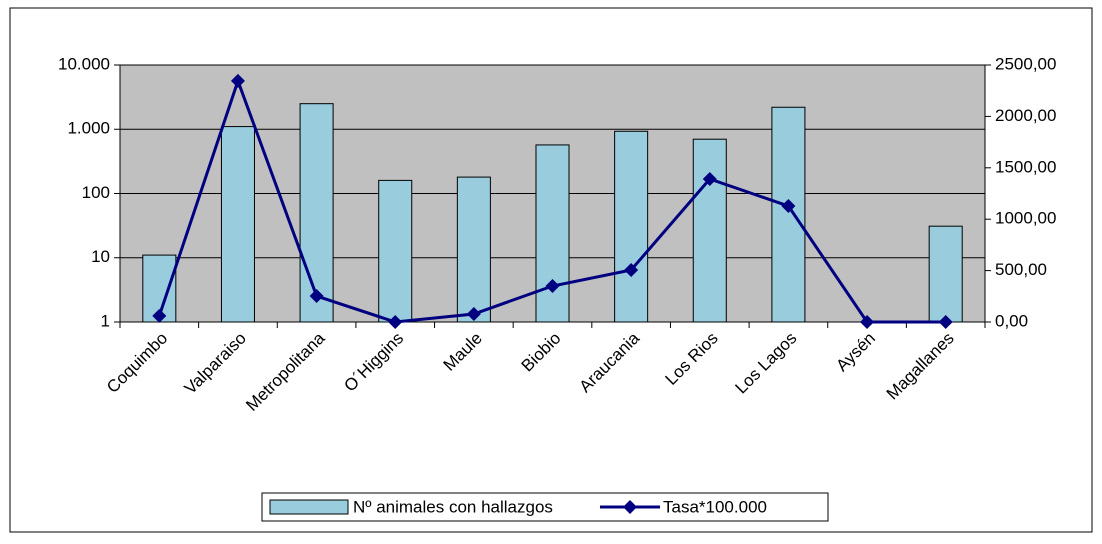 The width and height of the screenshot is (1102, 544). What do you see at coordinates (453, 506) in the screenshot?
I see `legend-label: Nº animales con hallazgos` at bounding box center [453, 506].